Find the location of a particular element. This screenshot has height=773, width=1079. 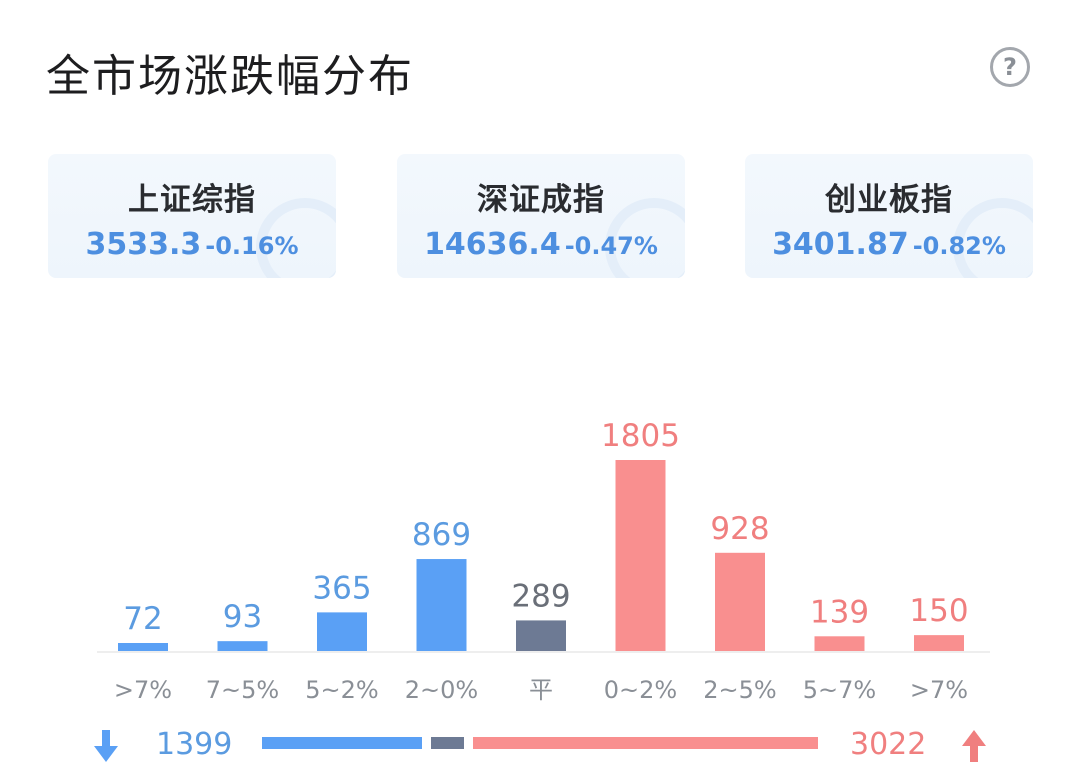

x-tick-label: 5~2% is located at coordinates (341, 690).